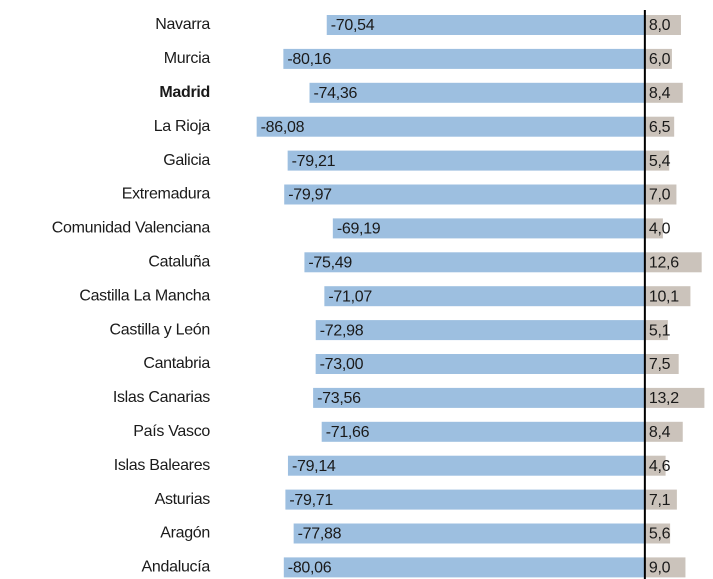 This screenshot has width=713, height=579. I want to click on value-label: 12,6, so click(664, 263).